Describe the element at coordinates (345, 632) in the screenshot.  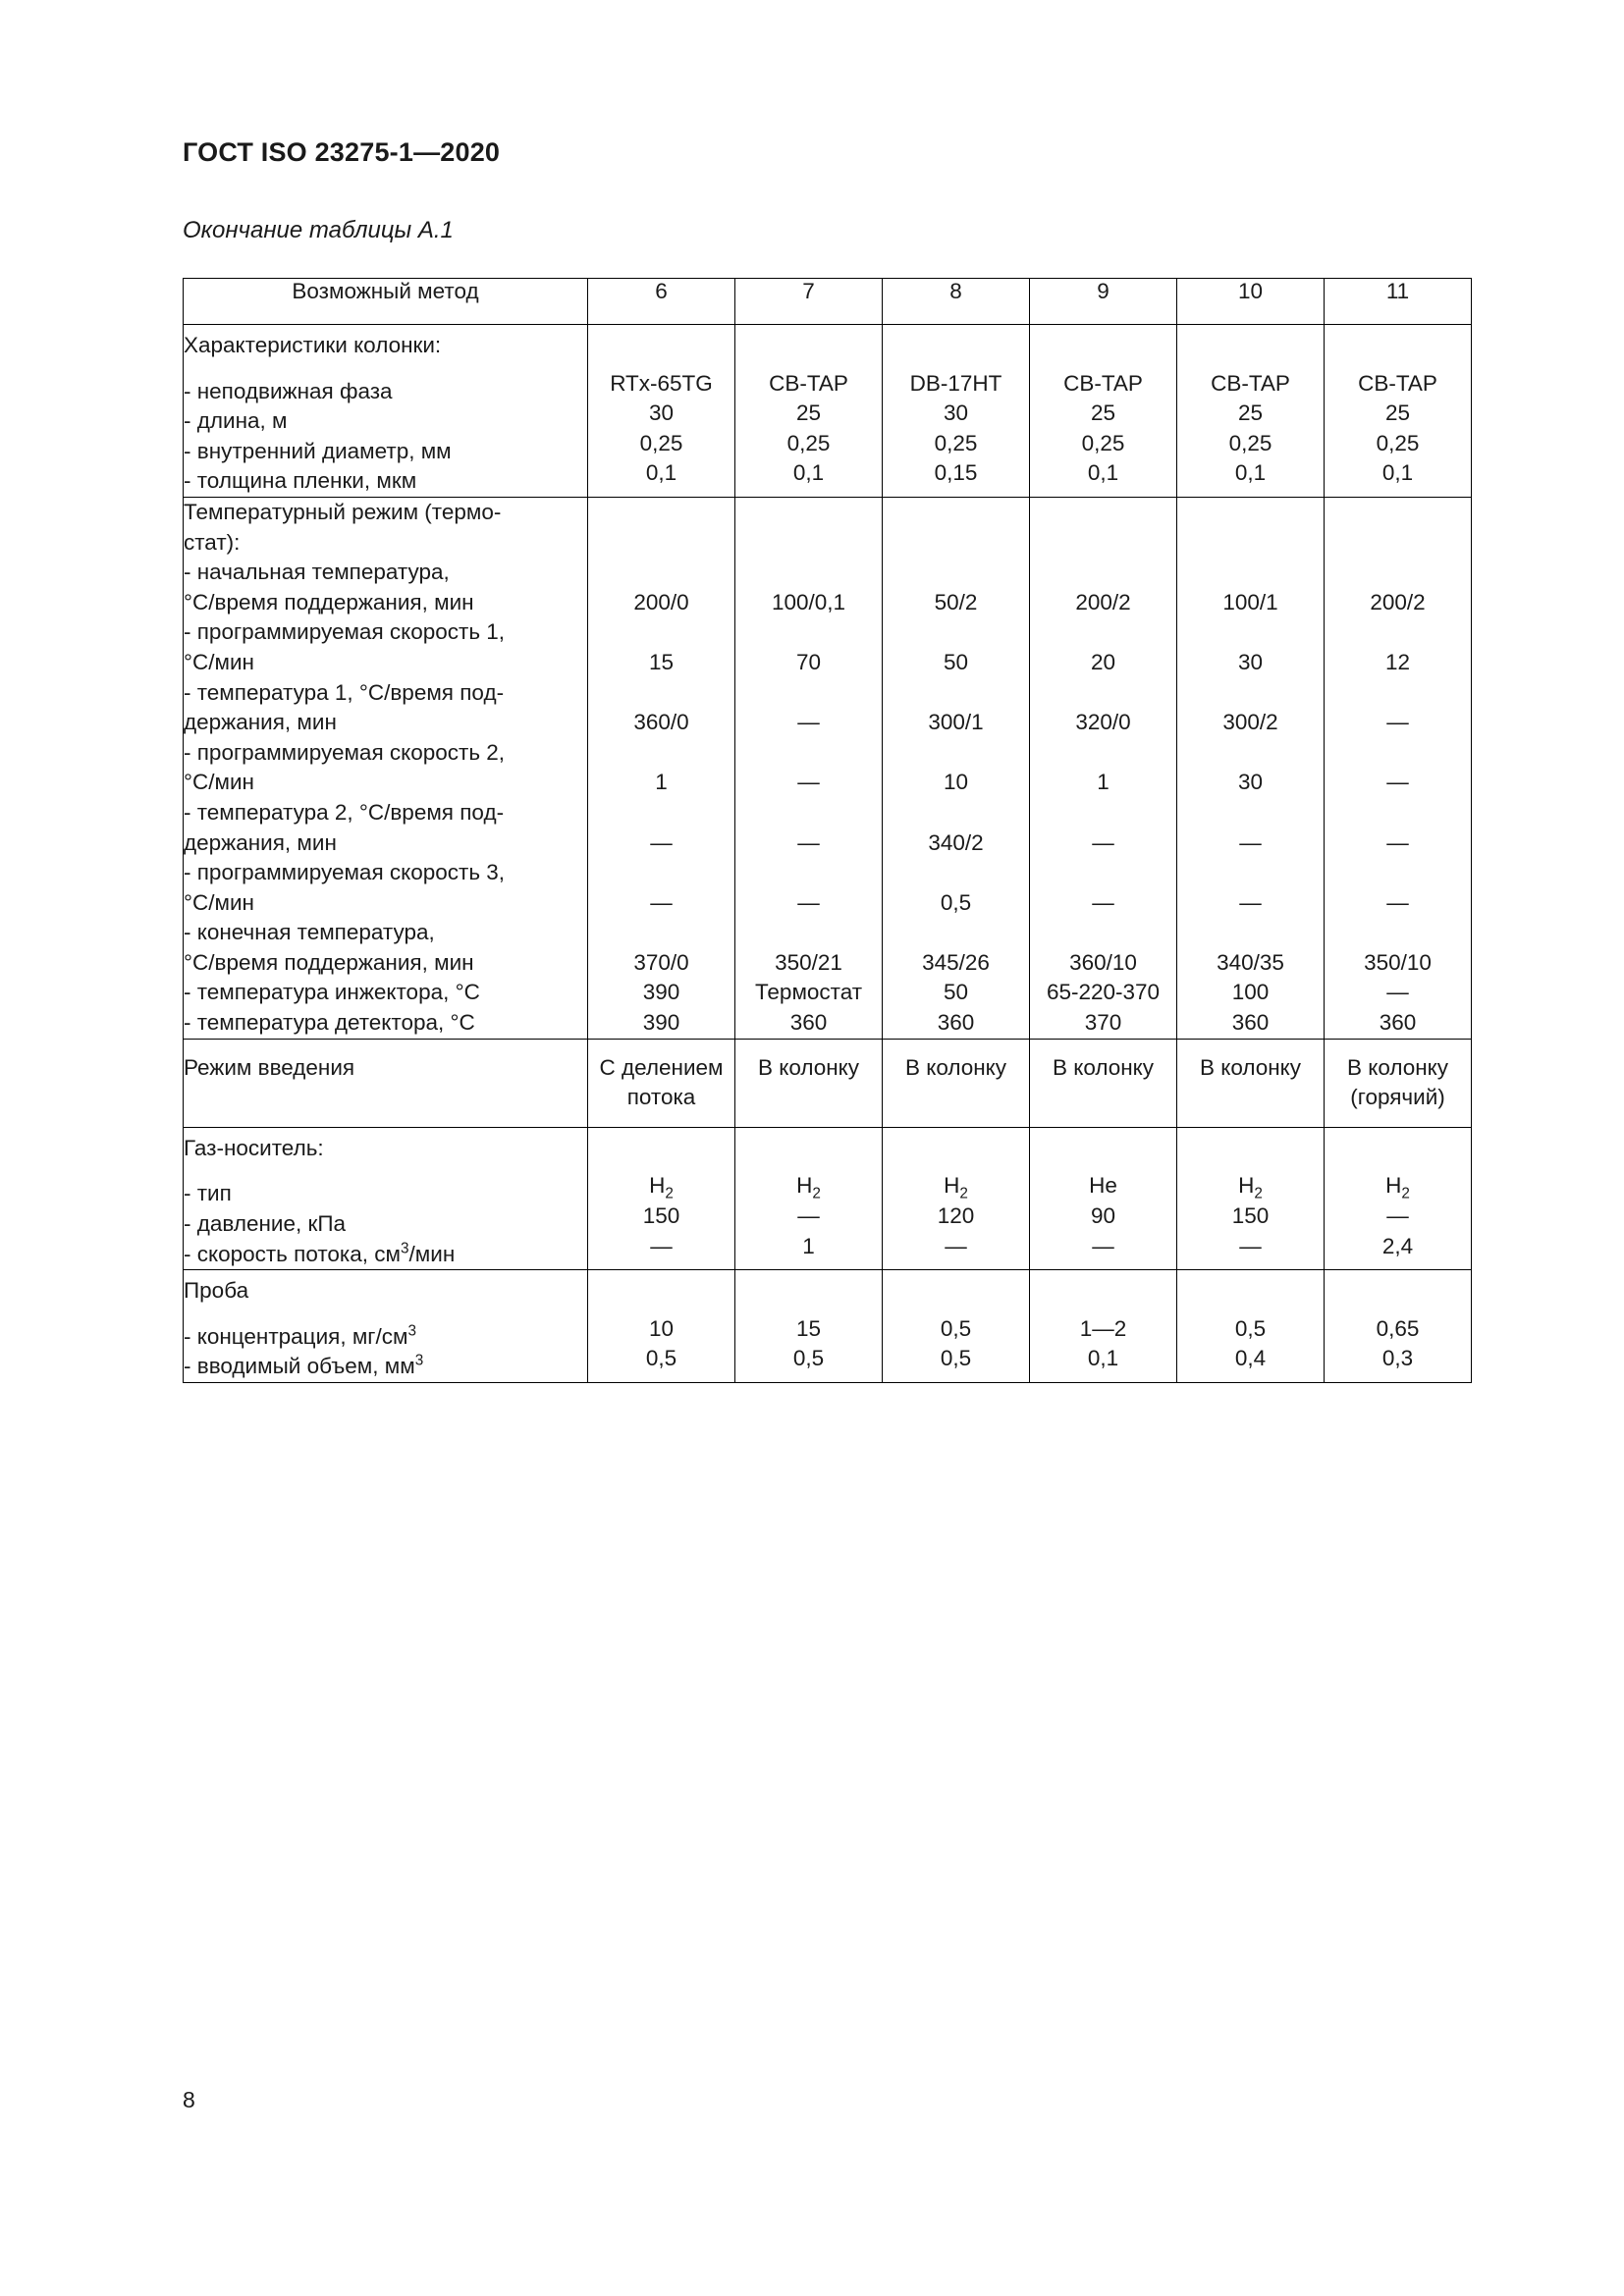
I see `label-rate1-line1: - программируемая скорость 1,` at that location.